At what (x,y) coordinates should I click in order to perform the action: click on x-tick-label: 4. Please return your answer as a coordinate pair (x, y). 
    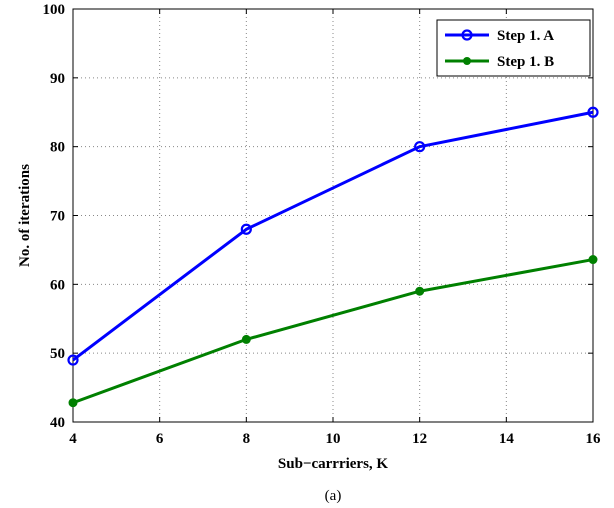
    Looking at the image, I should click on (73, 439).